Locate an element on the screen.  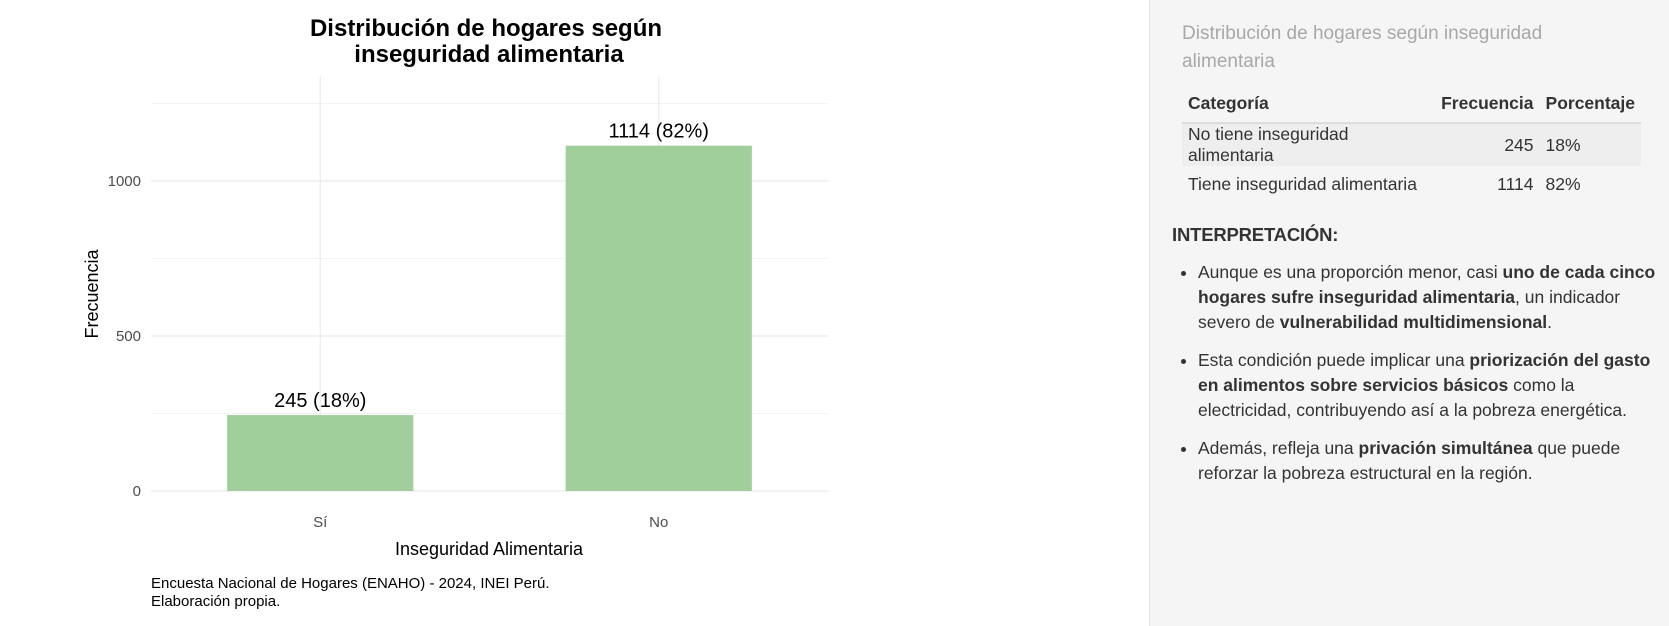
table-row: No tiene inseguridad alimentaria 245 18% is located at coordinates (1411, 144).